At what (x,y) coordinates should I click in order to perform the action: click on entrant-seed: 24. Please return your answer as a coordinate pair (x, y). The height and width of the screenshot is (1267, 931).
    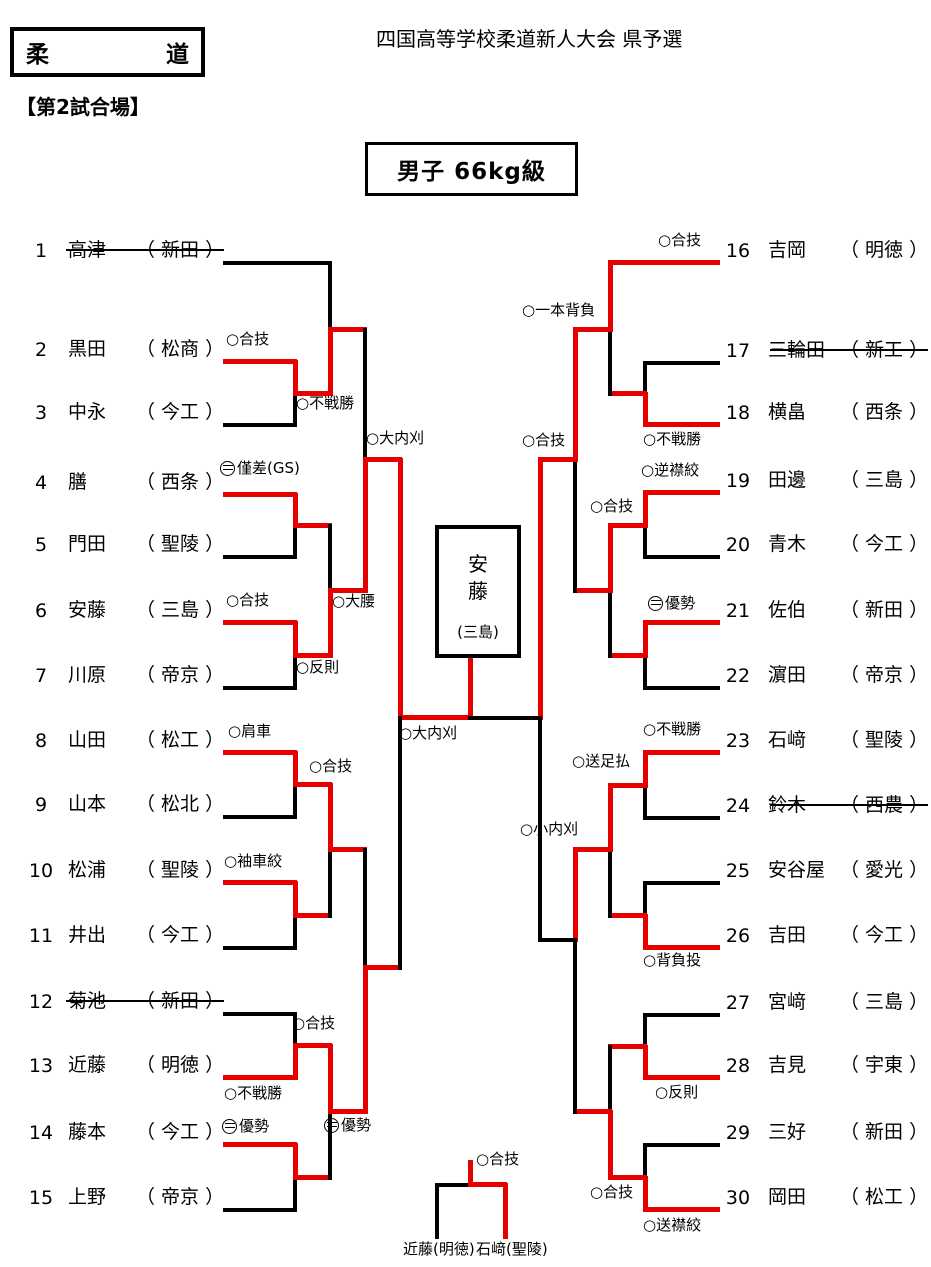
    Looking at the image, I should click on (738, 806).